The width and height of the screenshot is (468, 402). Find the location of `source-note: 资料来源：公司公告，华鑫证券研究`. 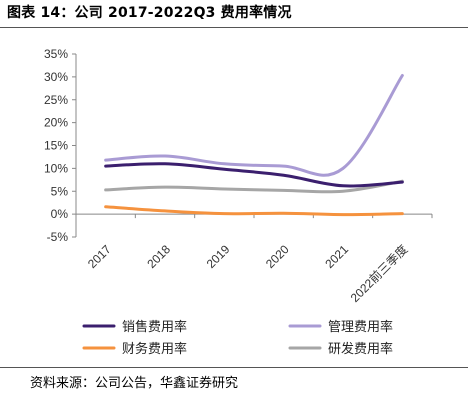

source-note: 资料来源：公司公告，华鑫证券研究 is located at coordinates (134, 383).